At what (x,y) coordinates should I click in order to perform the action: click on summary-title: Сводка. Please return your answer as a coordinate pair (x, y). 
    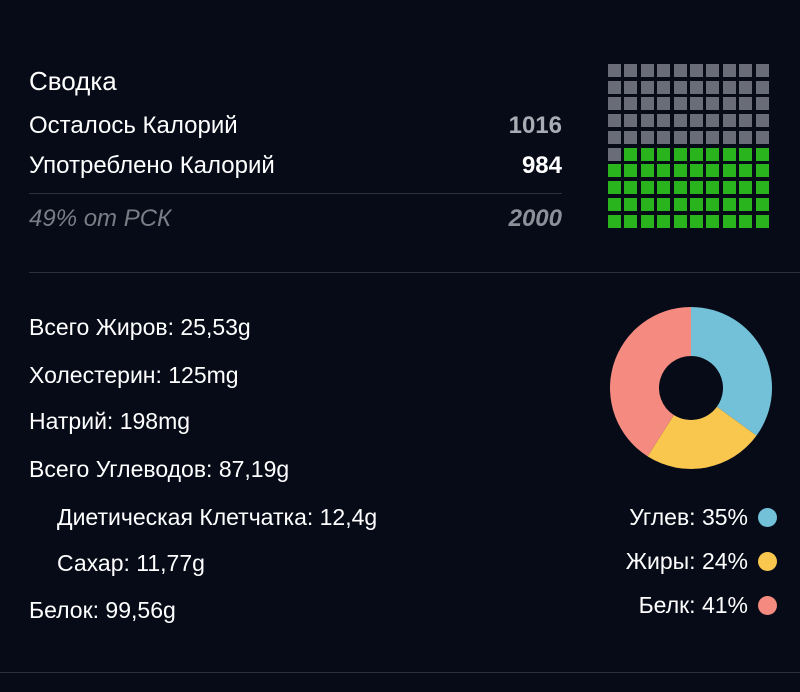
    Looking at the image, I should click on (73, 81).